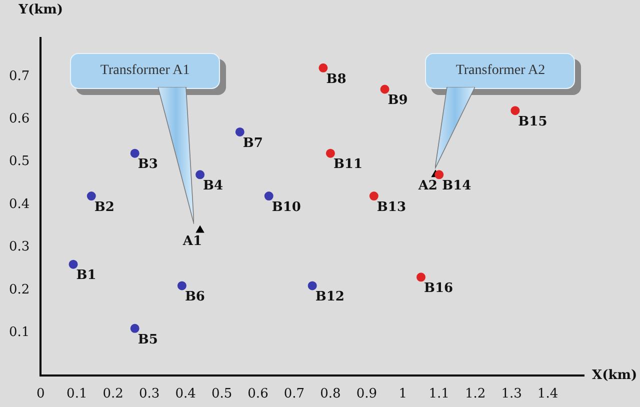 This screenshot has height=407, width=640. Describe the element at coordinates (149, 394) in the screenshot. I see `x-tick-label: 0.3` at that location.